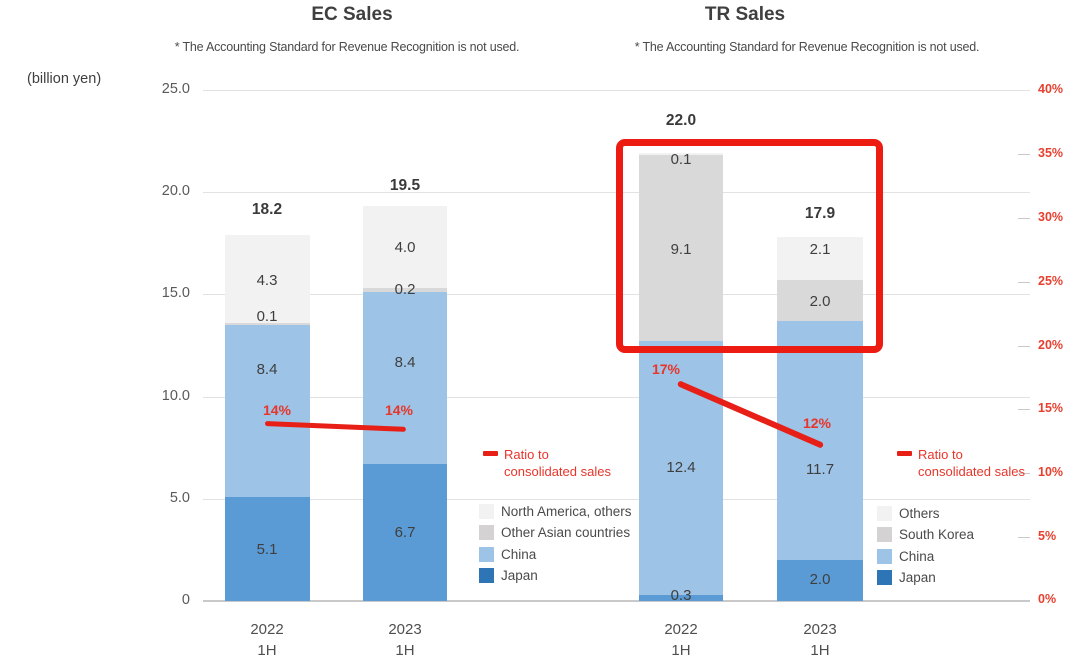 This screenshot has height=665, width=1080. I want to click on ec-2023-china-label: 8.4, so click(405, 362).